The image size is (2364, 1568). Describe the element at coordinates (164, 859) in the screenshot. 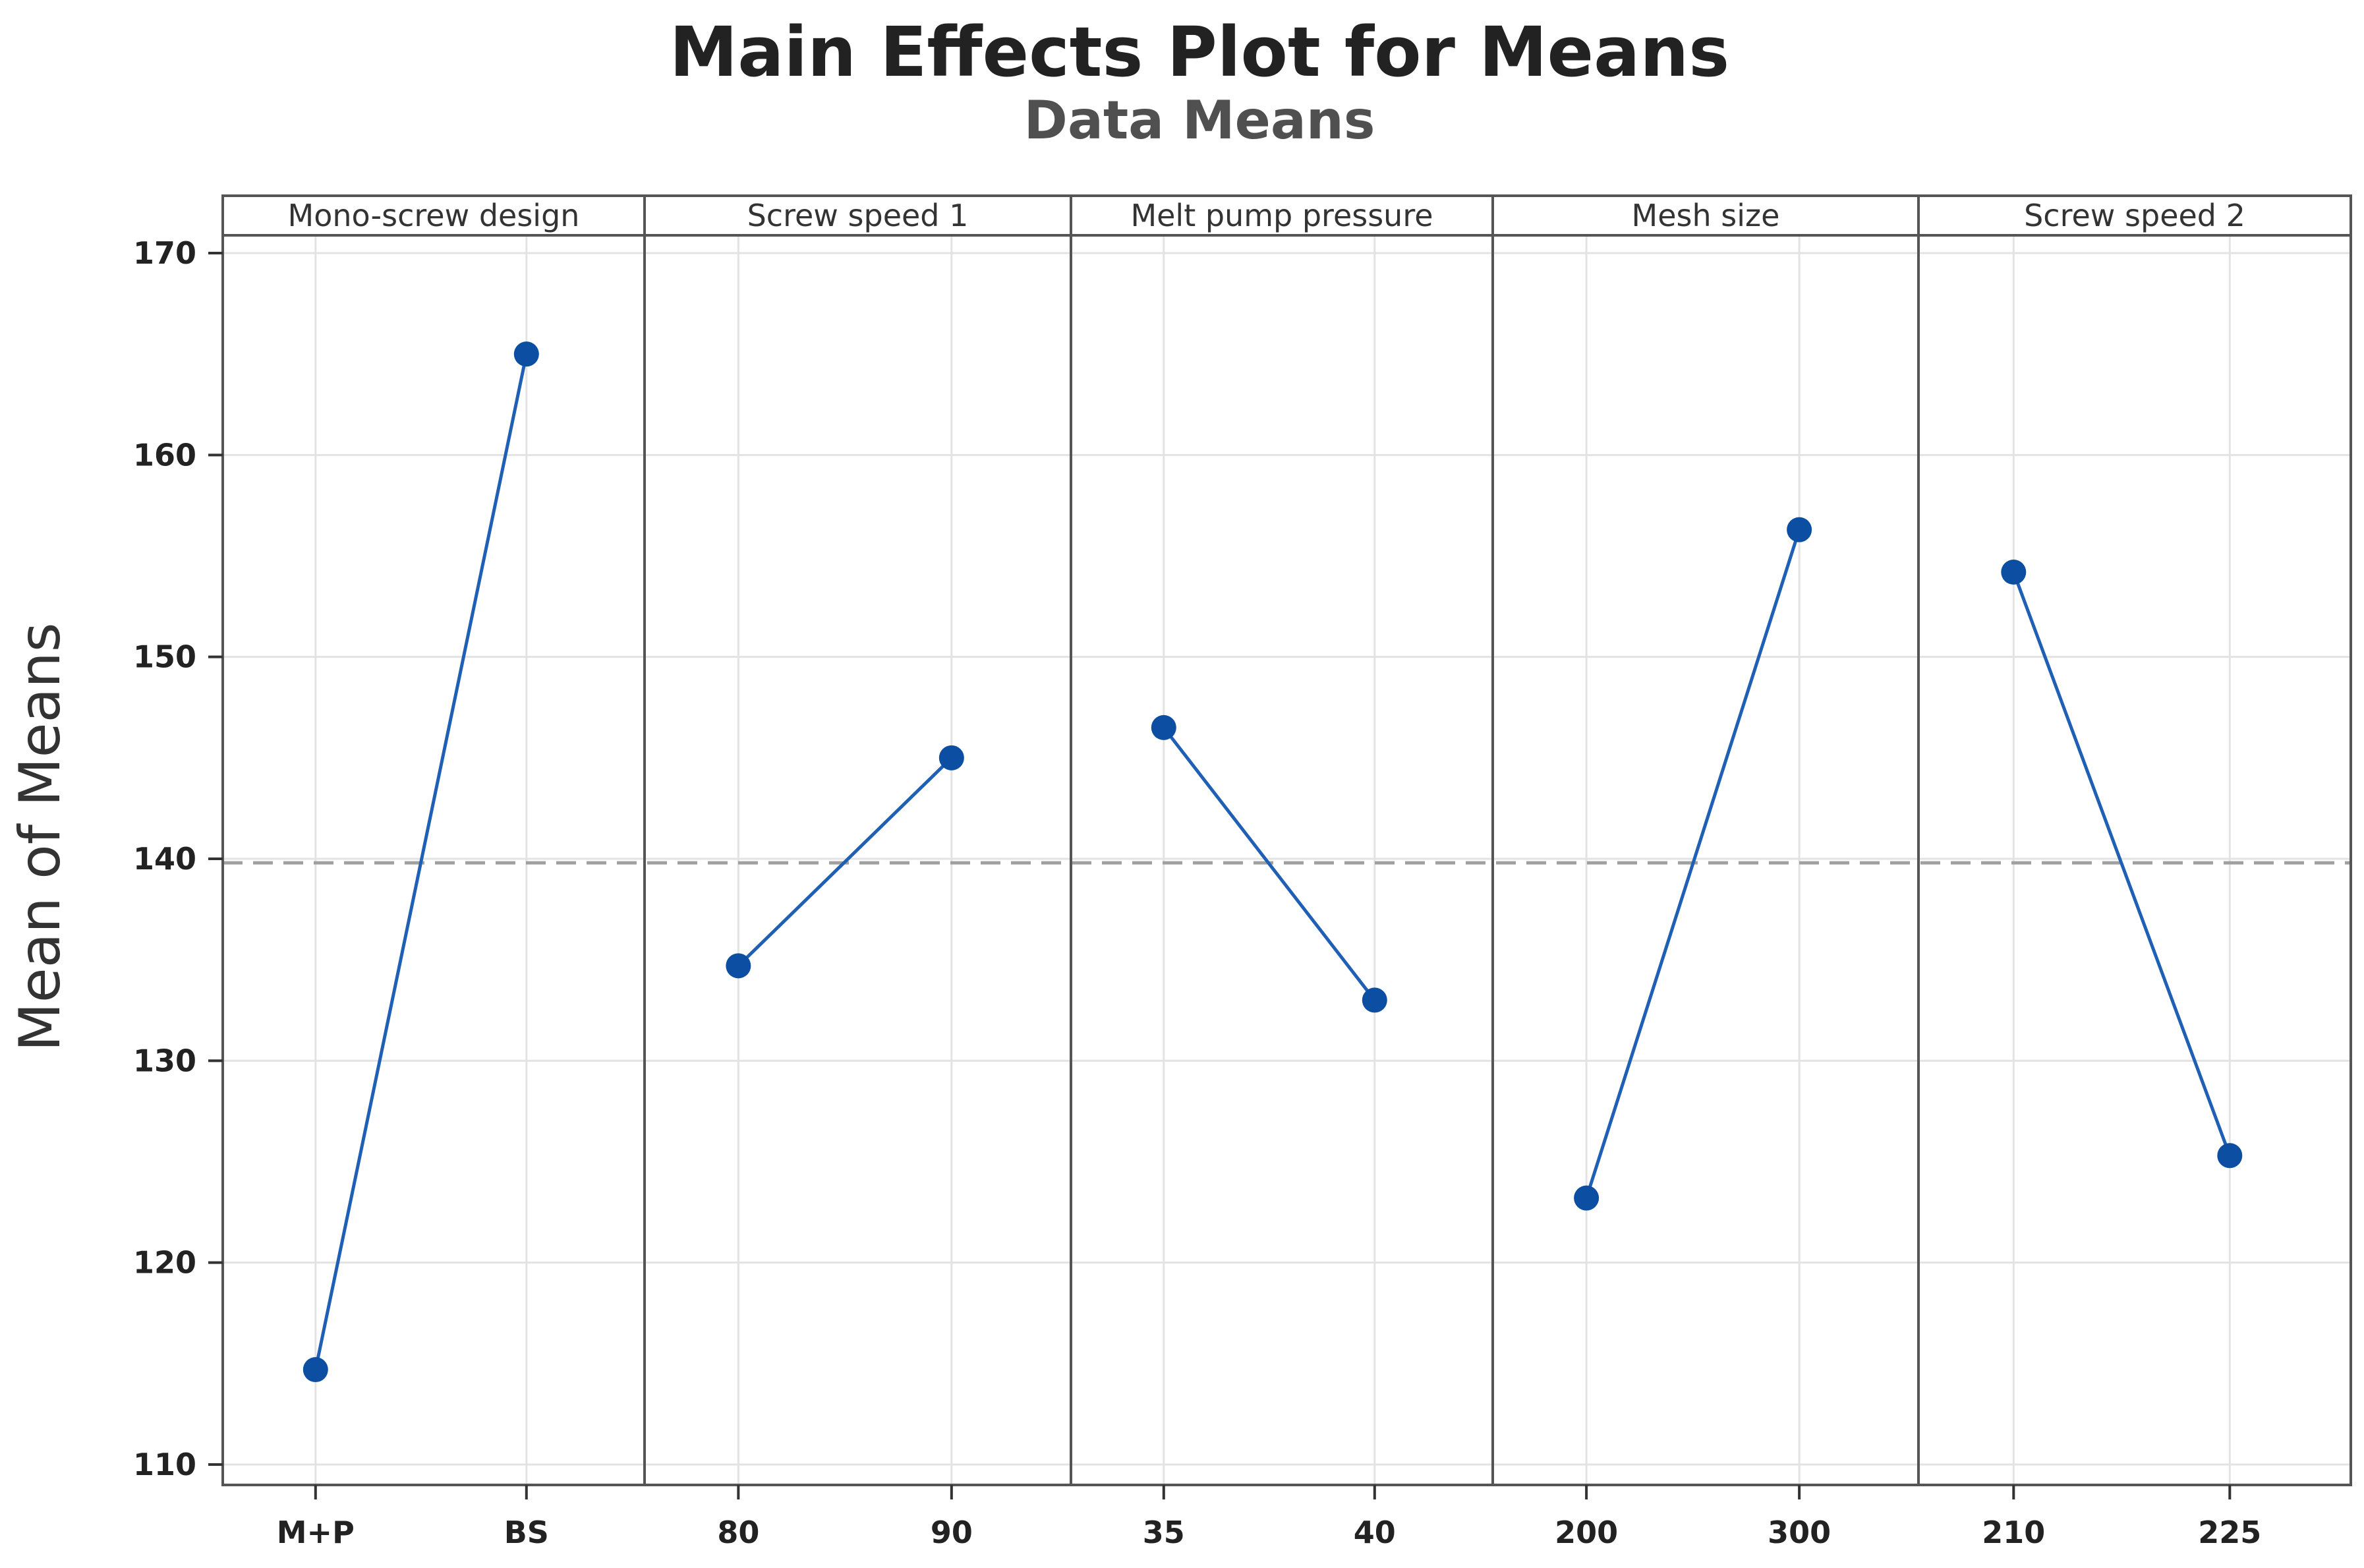

I see `y-tick-label: 140` at that location.